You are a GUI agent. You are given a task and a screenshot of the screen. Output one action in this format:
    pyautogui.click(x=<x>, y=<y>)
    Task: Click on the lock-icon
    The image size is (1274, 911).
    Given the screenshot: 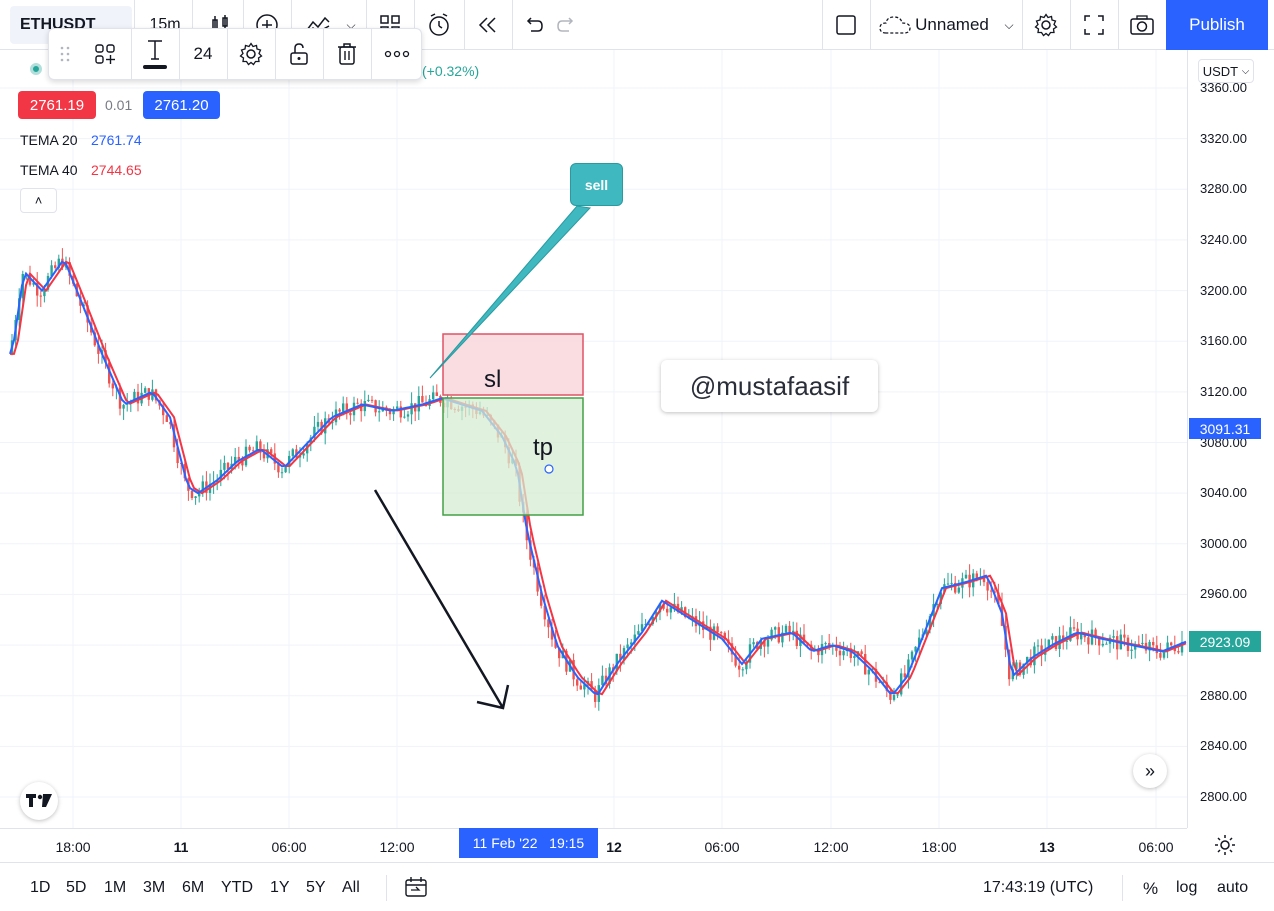 What is the action you would take?
    pyautogui.click(x=299, y=54)
    